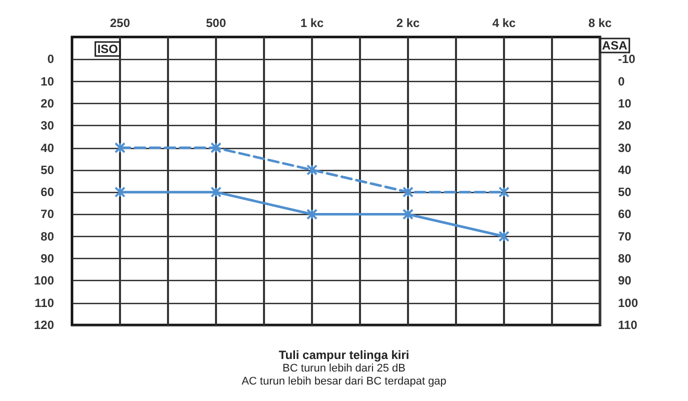 The image size is (688, 401). I want to click on y-tick-label: 20, so click(47, 103).